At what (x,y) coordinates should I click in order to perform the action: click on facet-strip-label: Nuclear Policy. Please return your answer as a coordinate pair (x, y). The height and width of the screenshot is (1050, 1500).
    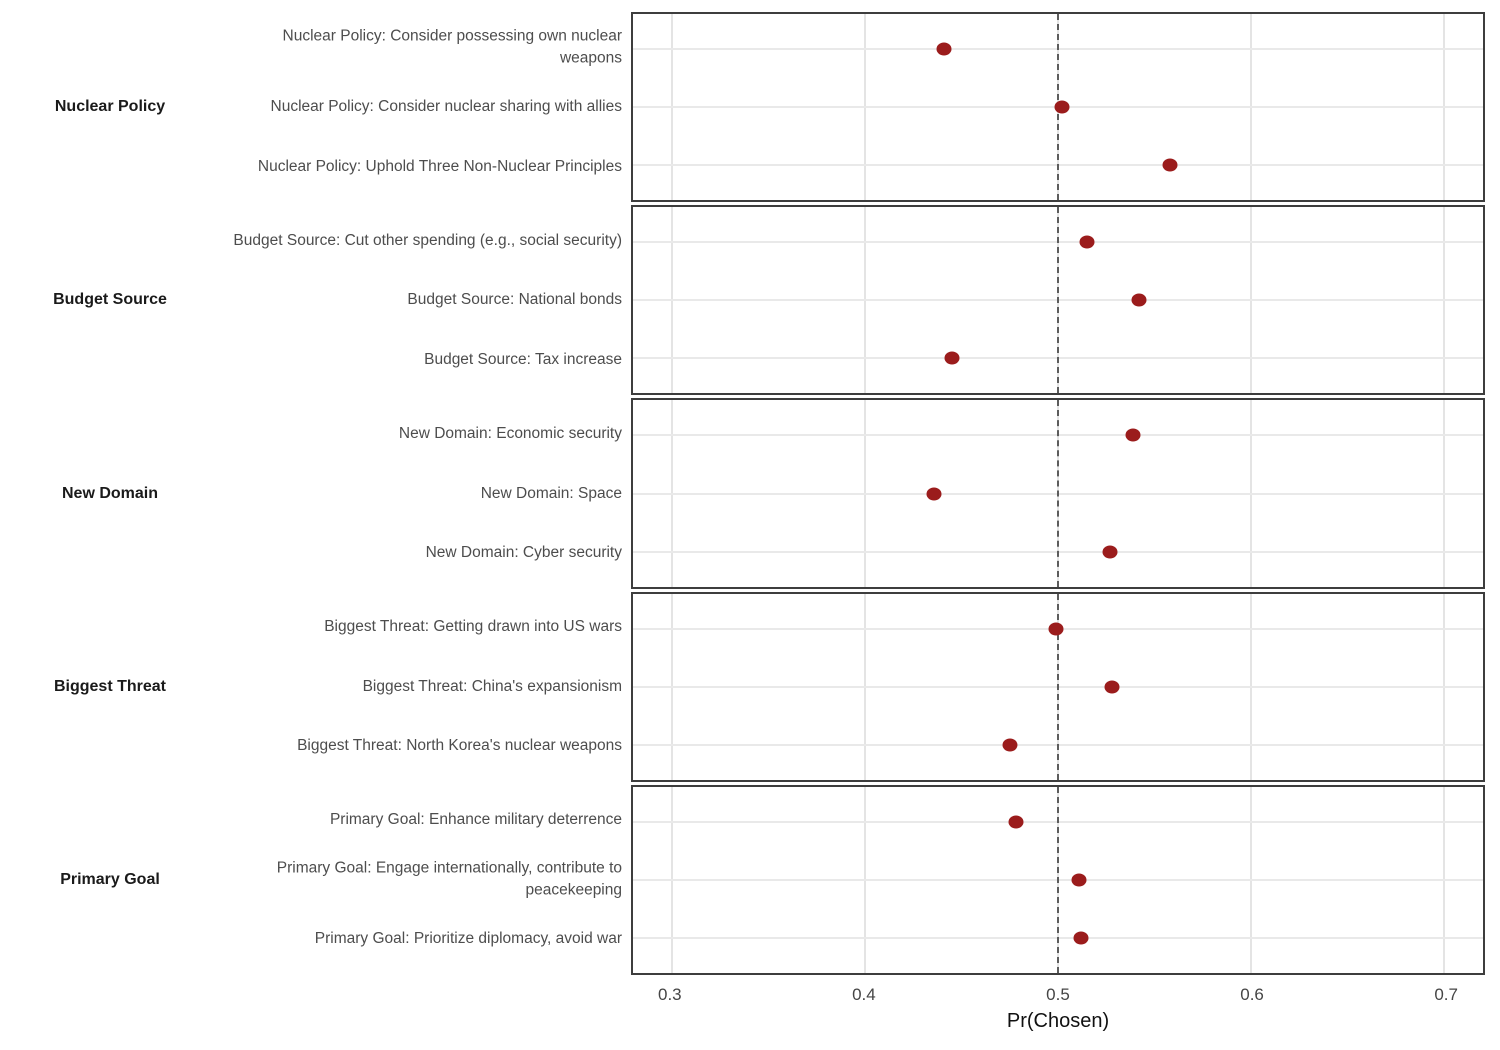
    Looking at the image, I should click on (110, 107).